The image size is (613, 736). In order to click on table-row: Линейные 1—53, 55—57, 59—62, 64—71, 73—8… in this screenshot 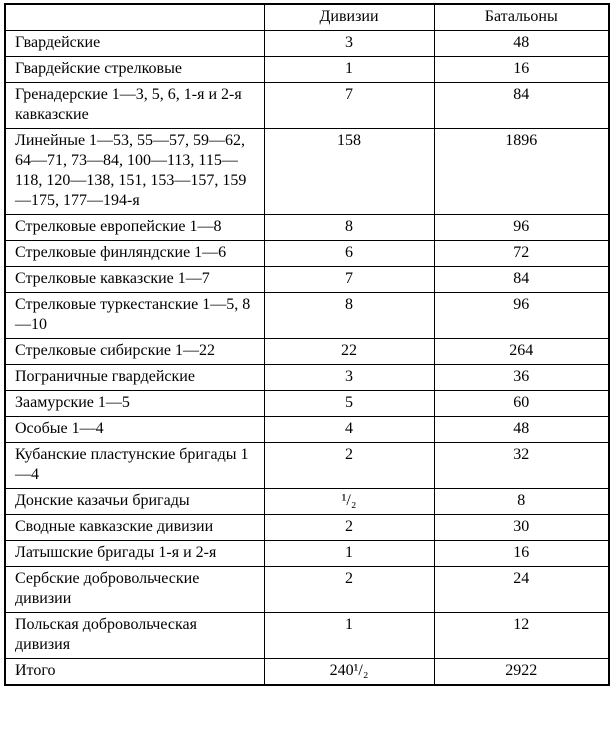, I will do `click(307, 171)`.